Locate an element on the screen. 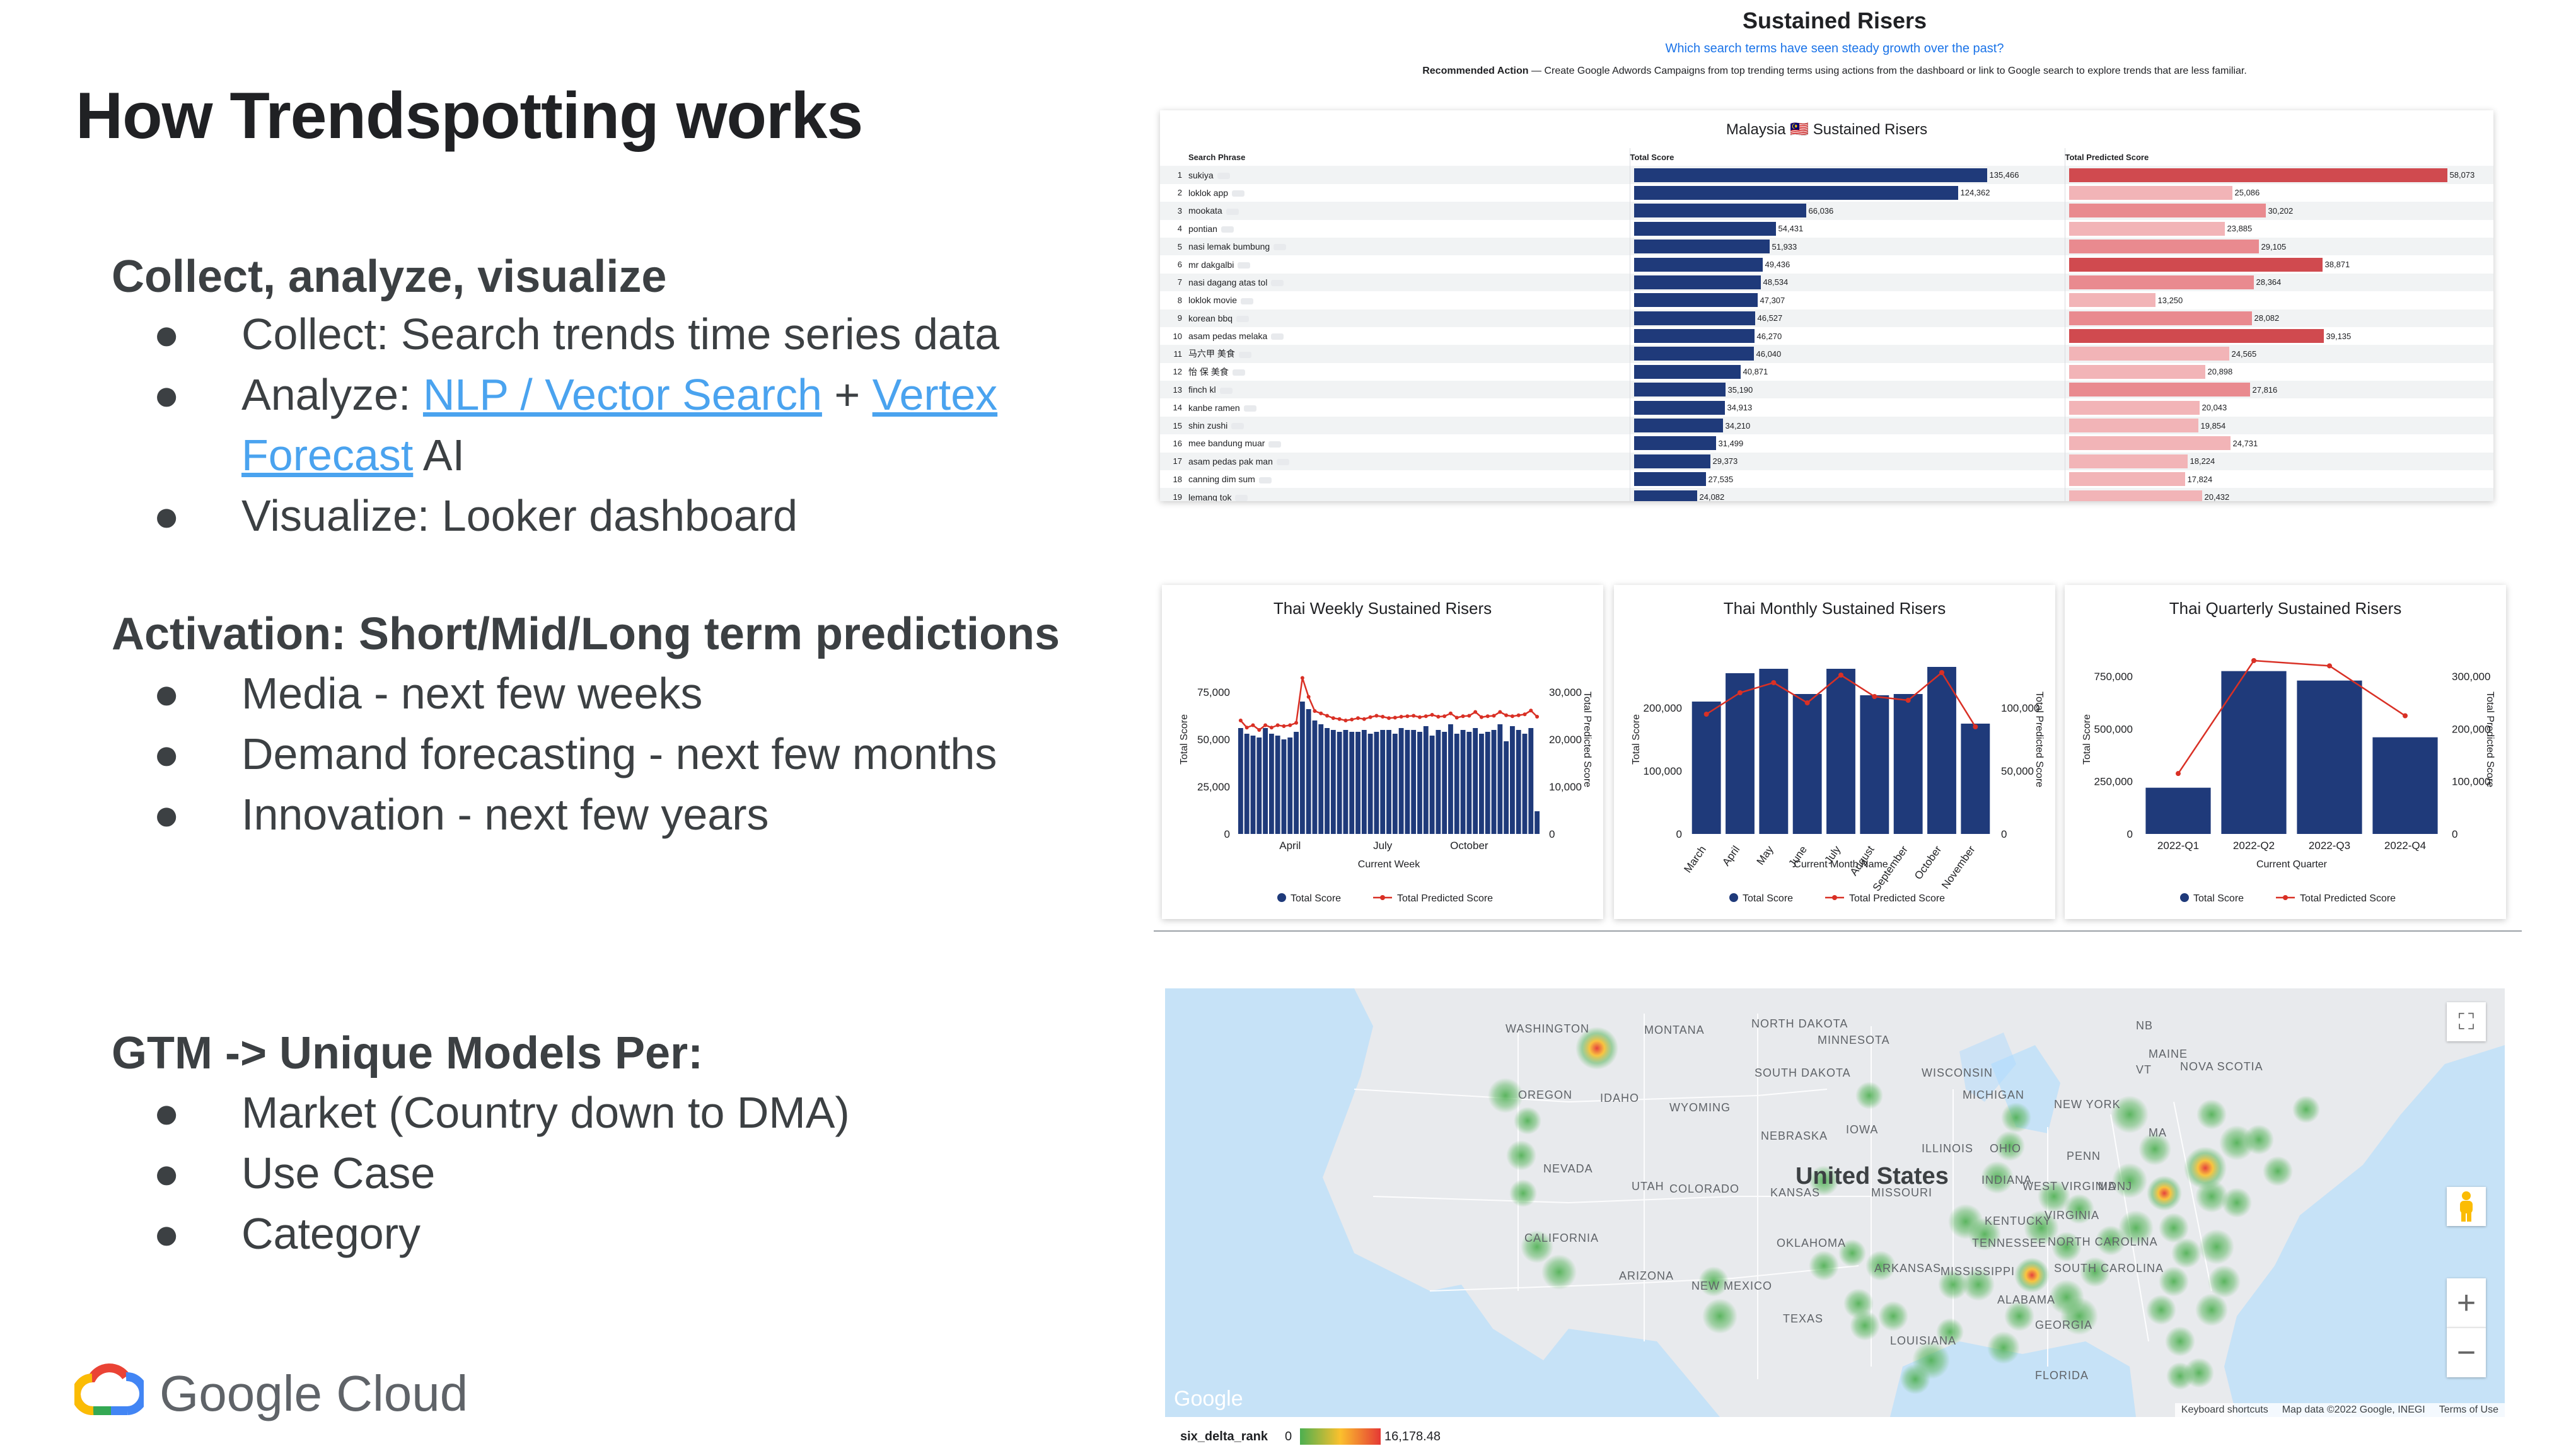  row-phrase: 马六甲 美食 is located at coordinates (1409, 354).